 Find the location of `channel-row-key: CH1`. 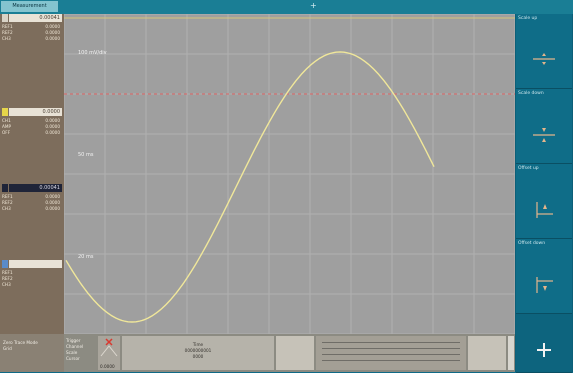

channel-row-key: CH1 is located at coordinates (6, 120).